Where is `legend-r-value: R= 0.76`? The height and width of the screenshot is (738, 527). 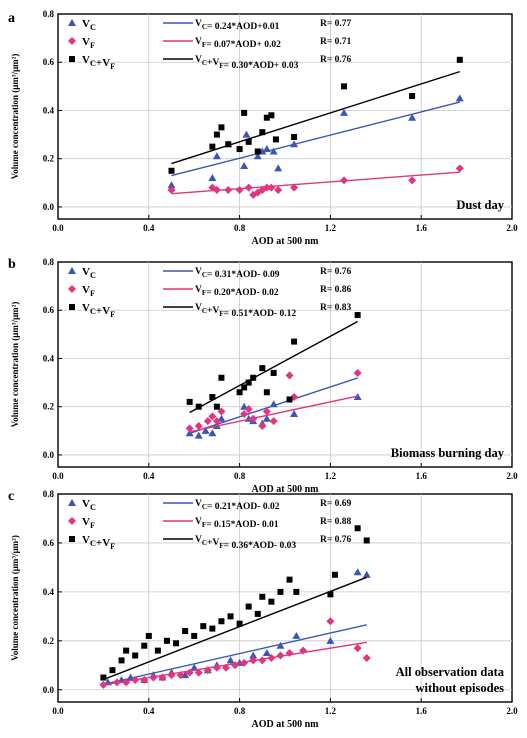 legend-r-value: R= 0.76 is located at coordinates (336, 272).